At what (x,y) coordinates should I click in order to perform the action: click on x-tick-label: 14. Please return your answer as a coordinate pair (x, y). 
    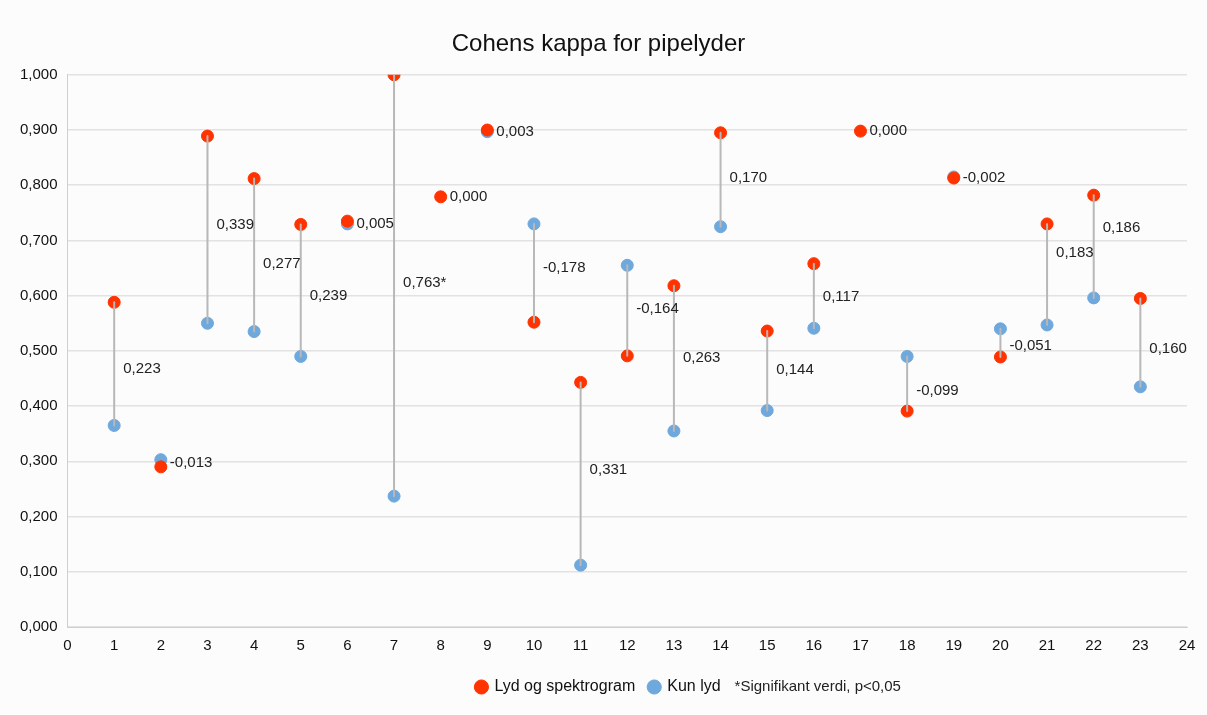
    Looking at the image, I should click on (720, 645).